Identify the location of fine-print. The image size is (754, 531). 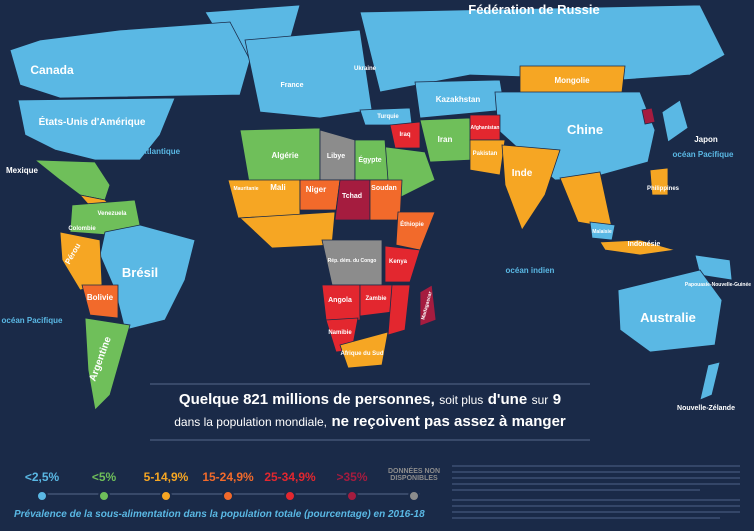
(596, 492).